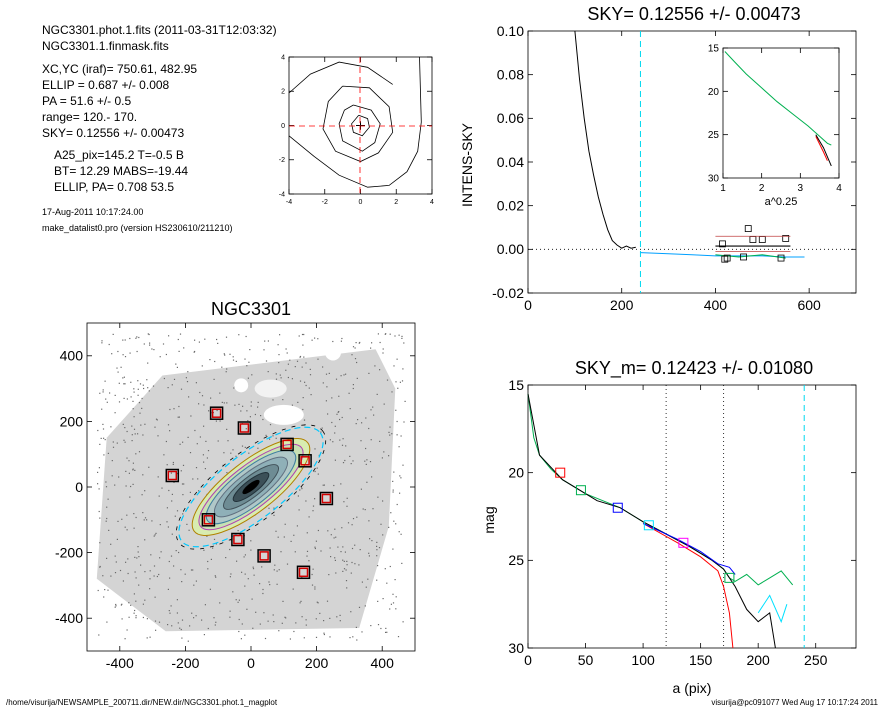 The width and height of the screenshot is (885, 708). I want to click on mag-ylabel: mag, so click(489, 519).